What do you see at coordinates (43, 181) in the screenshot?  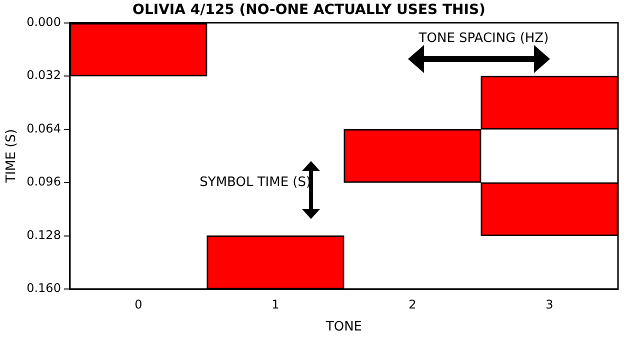 I see `y-tick-label: 0.096` at bounding box center [43, 181].